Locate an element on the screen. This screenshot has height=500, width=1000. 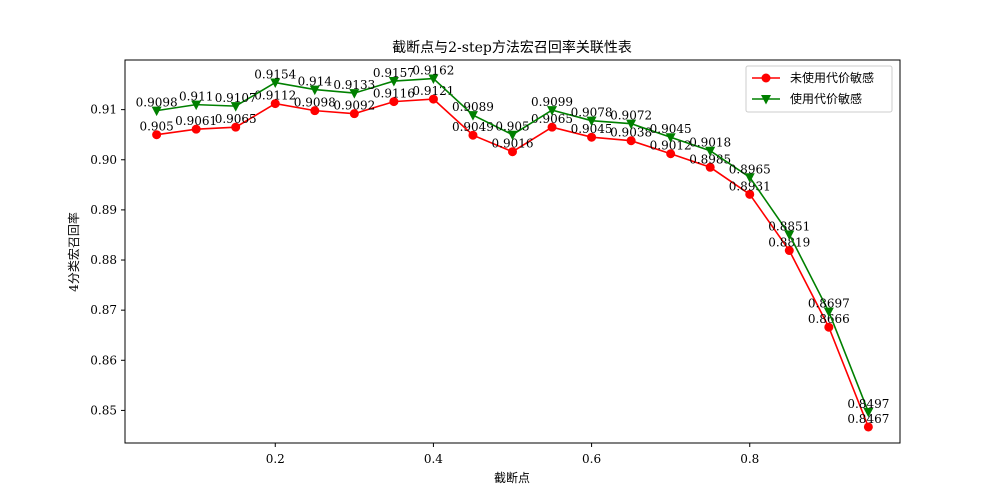
data-label: 0.9099 is located at coordinates (552, 102).